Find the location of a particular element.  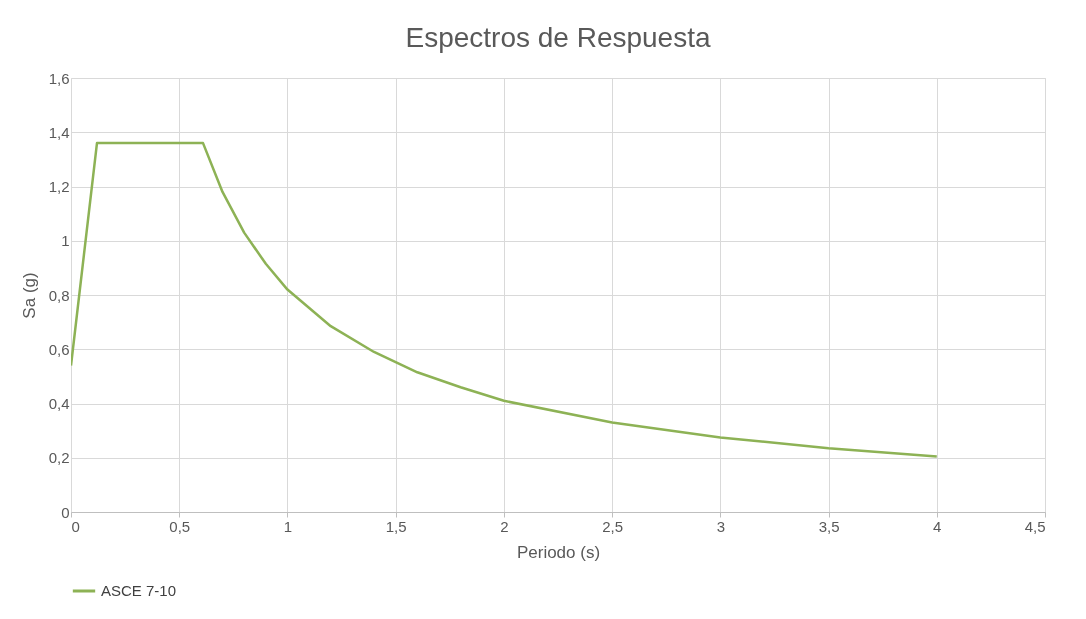

chart-title: Espectros de Respuesta is located at coordinates (558, 37).